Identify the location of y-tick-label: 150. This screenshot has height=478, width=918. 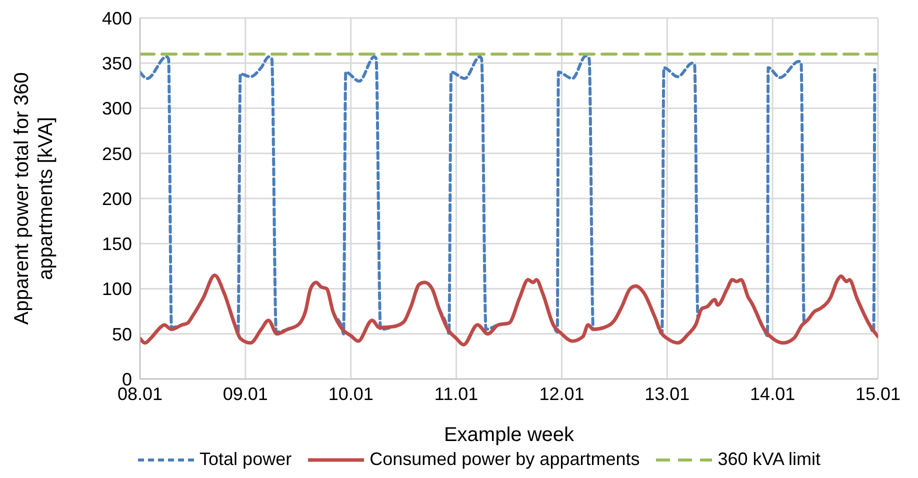
(117, 244).